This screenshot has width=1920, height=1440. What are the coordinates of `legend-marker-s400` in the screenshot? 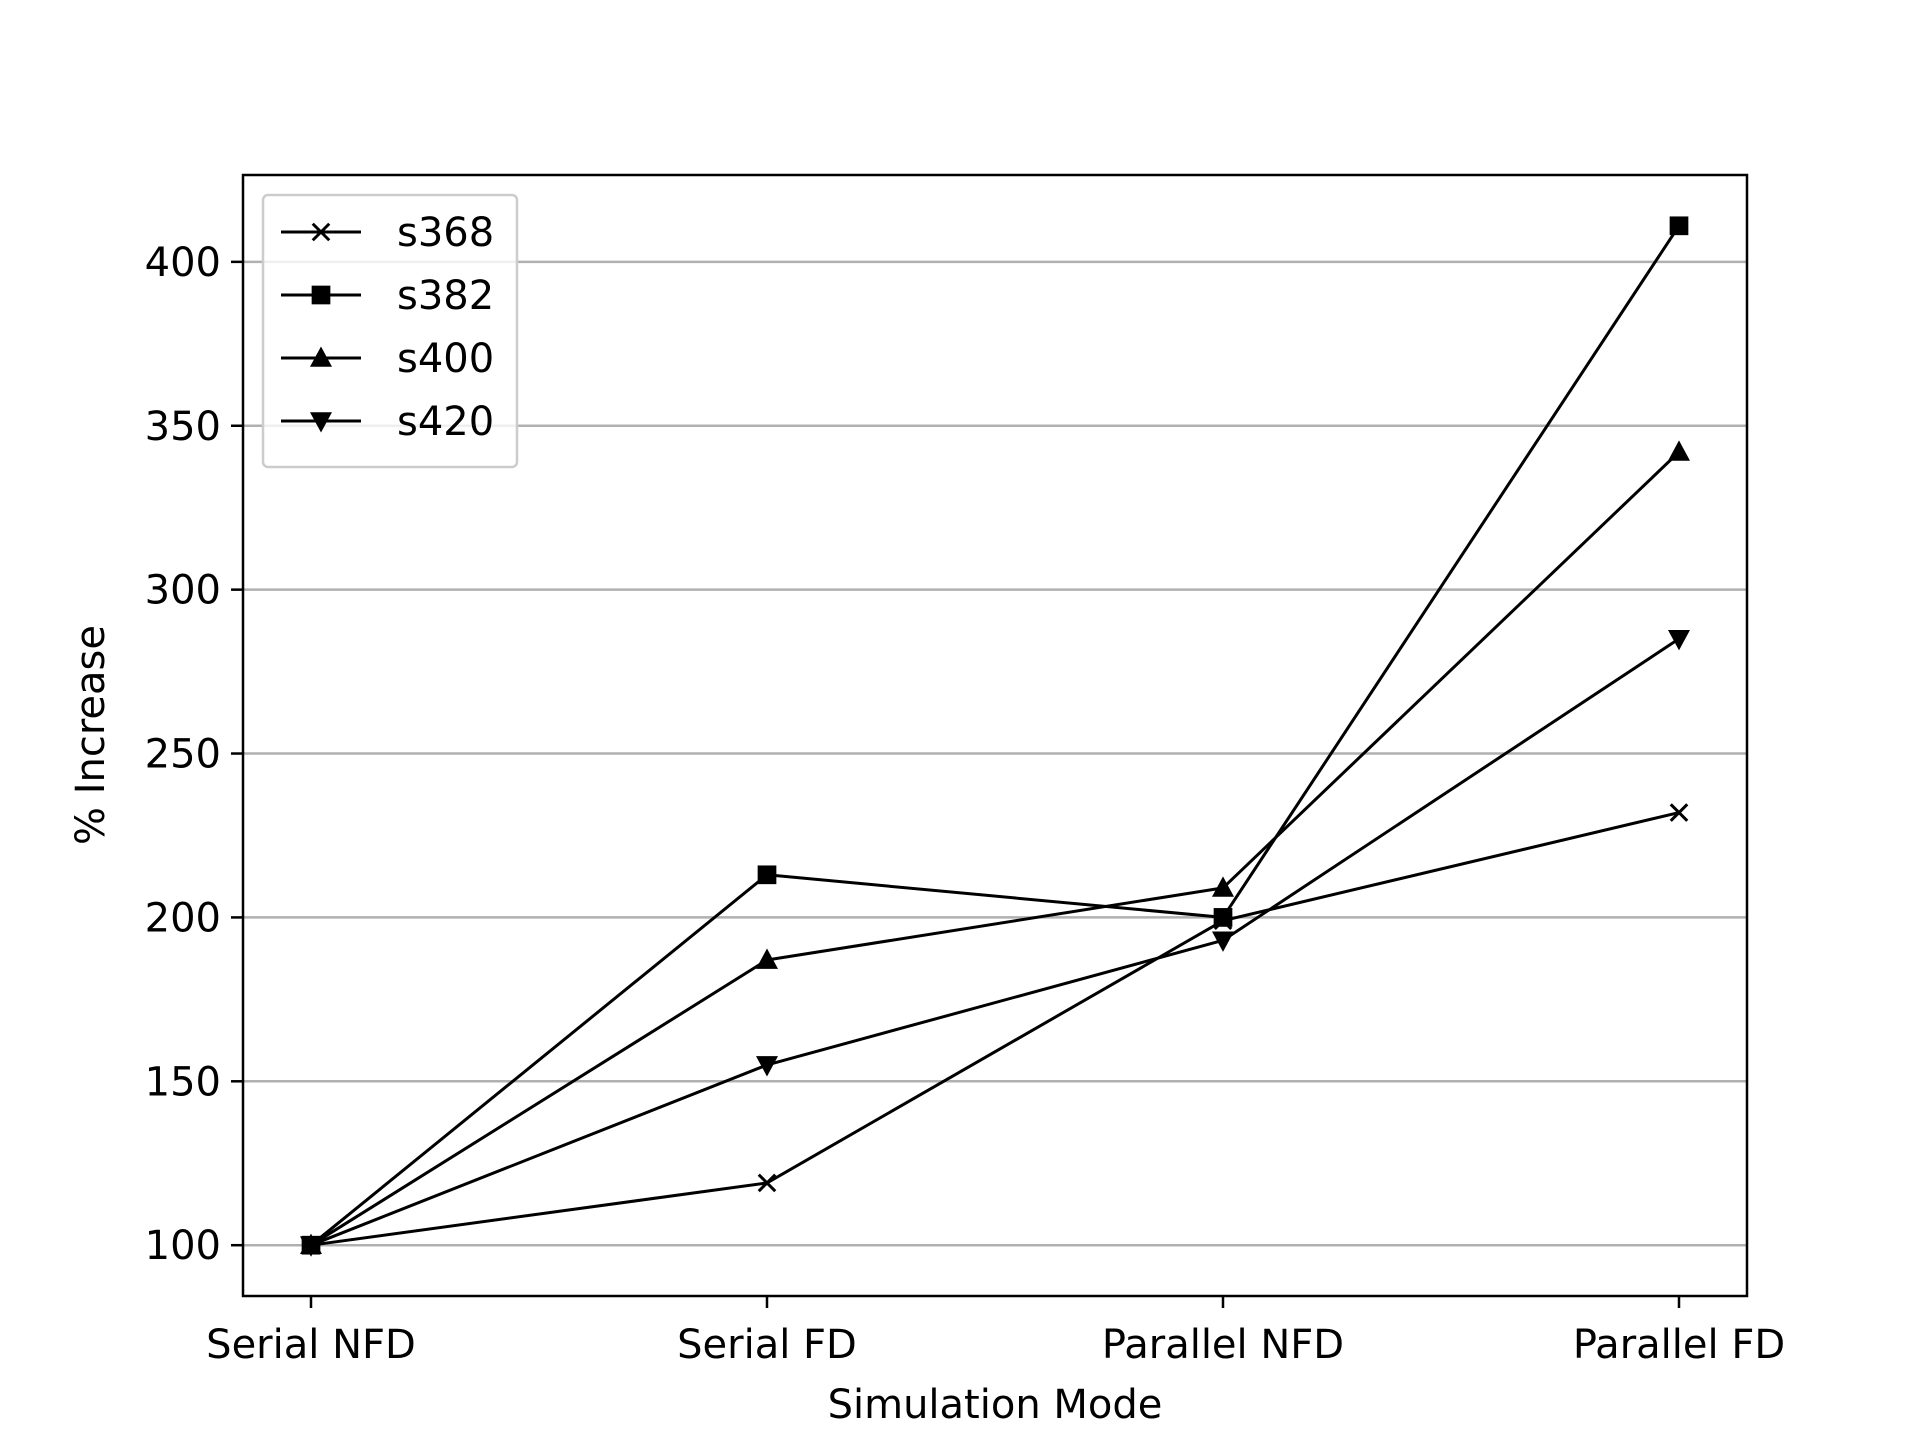 It's located at (321, 356).